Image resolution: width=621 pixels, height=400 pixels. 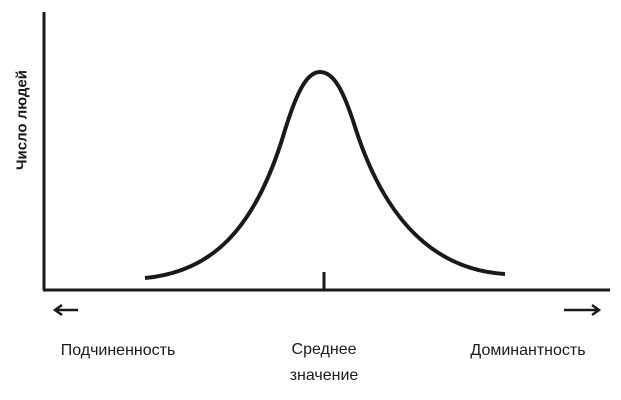 I want to click on right-label: Доминантность, so click(x=528, y=350).